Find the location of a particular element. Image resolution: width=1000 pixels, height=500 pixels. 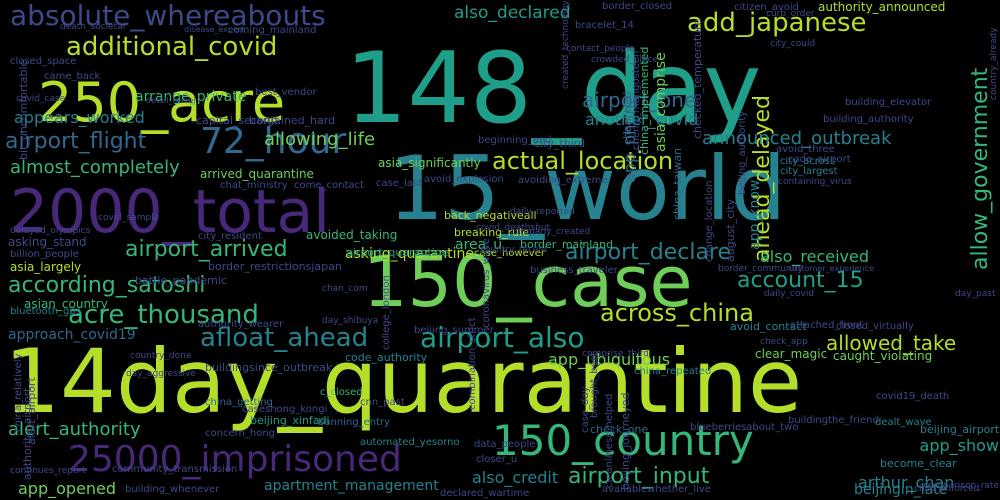

word-country-done: country_done is located at coordinates (161, 356).